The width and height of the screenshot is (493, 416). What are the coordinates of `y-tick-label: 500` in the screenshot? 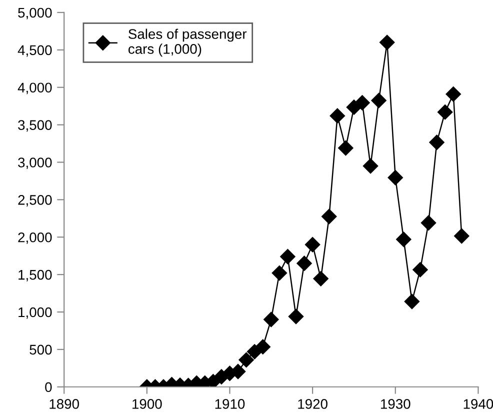 It's located at (41, 349).